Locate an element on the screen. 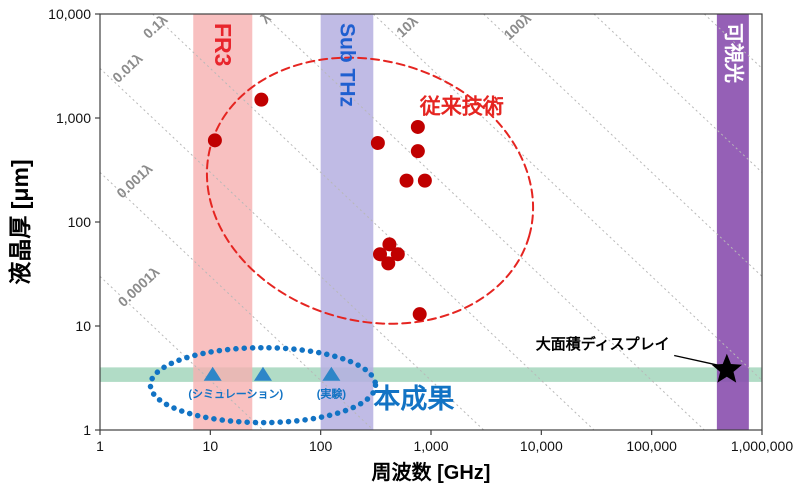 The height and width of the screenshot is (496, 800). y-tick-label: 10 is located at coordinates (83, 326).